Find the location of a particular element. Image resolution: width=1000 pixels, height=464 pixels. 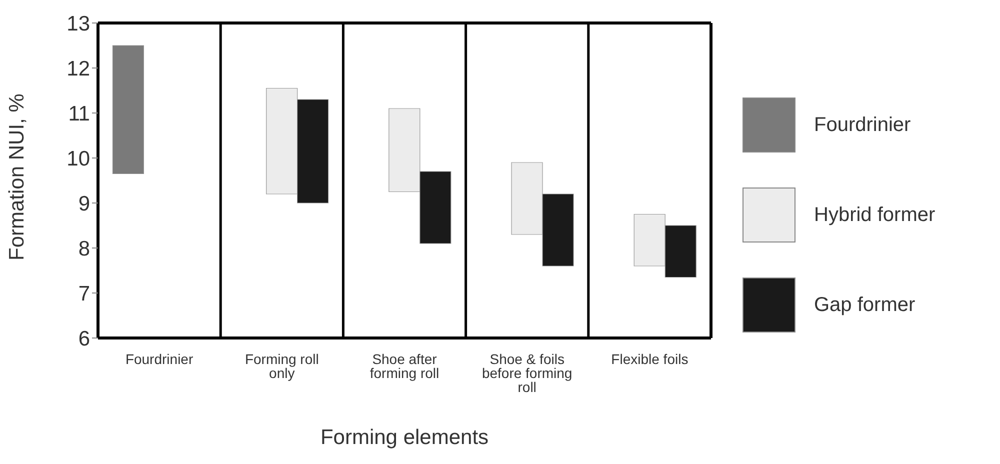

text: Fourdrinier is located at coordinates (862, 125).